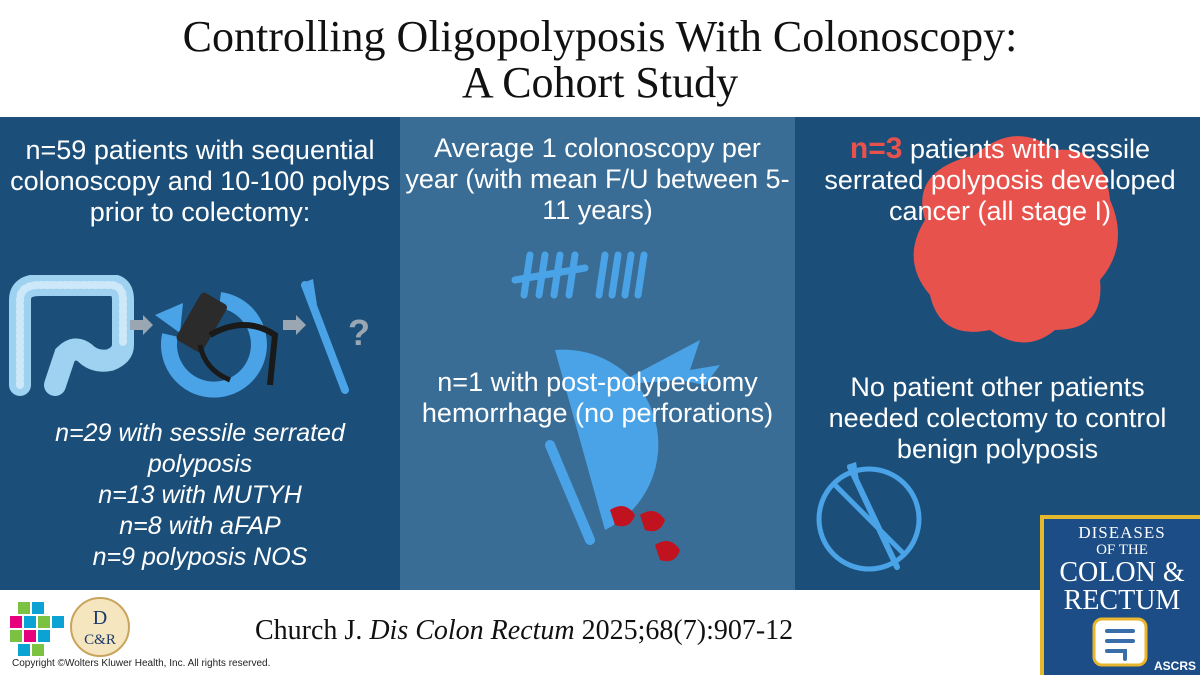 This screenshot has width=1200, height=675. Describe the element at coordinates (1122, 550) in the screenshot. I see `journal-cover-line: OF THE` at that location.